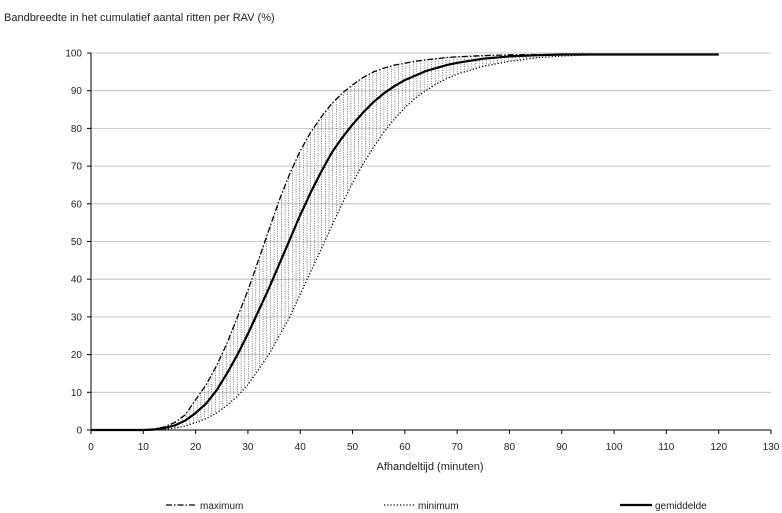 This screenshot has height=513, width=782. Describe the element at coordinates (248, 447) in the screenshot. I see `x-tick-label-3: 30` at that location.